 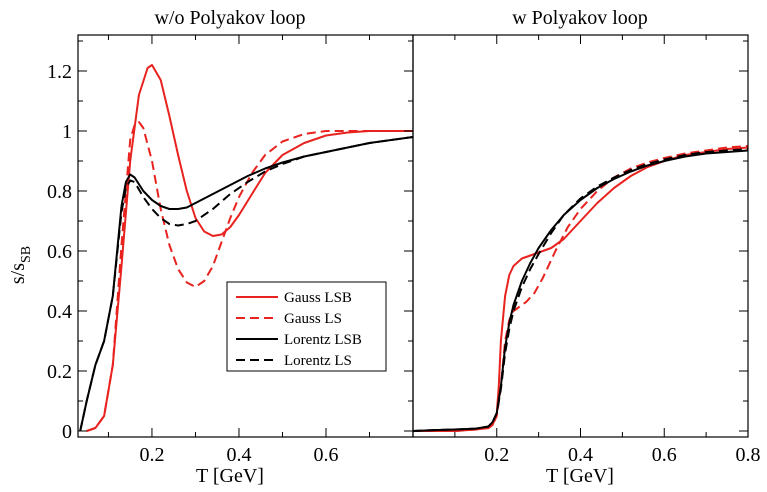 I want to click on x-tick-label: 0.8, so click(x=748, y=455).